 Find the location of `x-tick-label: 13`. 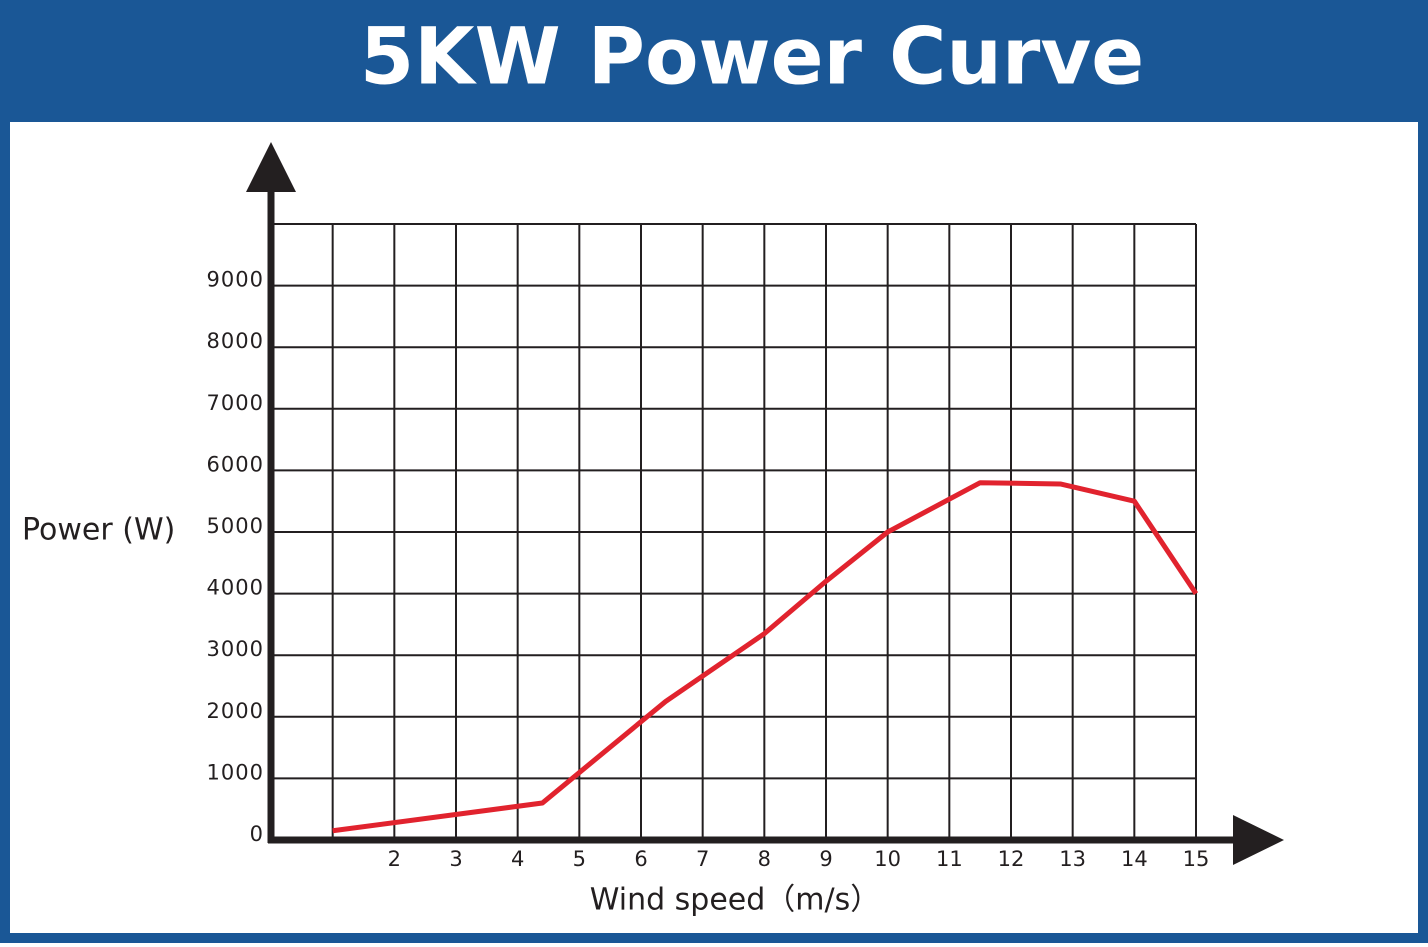

x-tick-label: 13 is located at coordinates (1072, 859).